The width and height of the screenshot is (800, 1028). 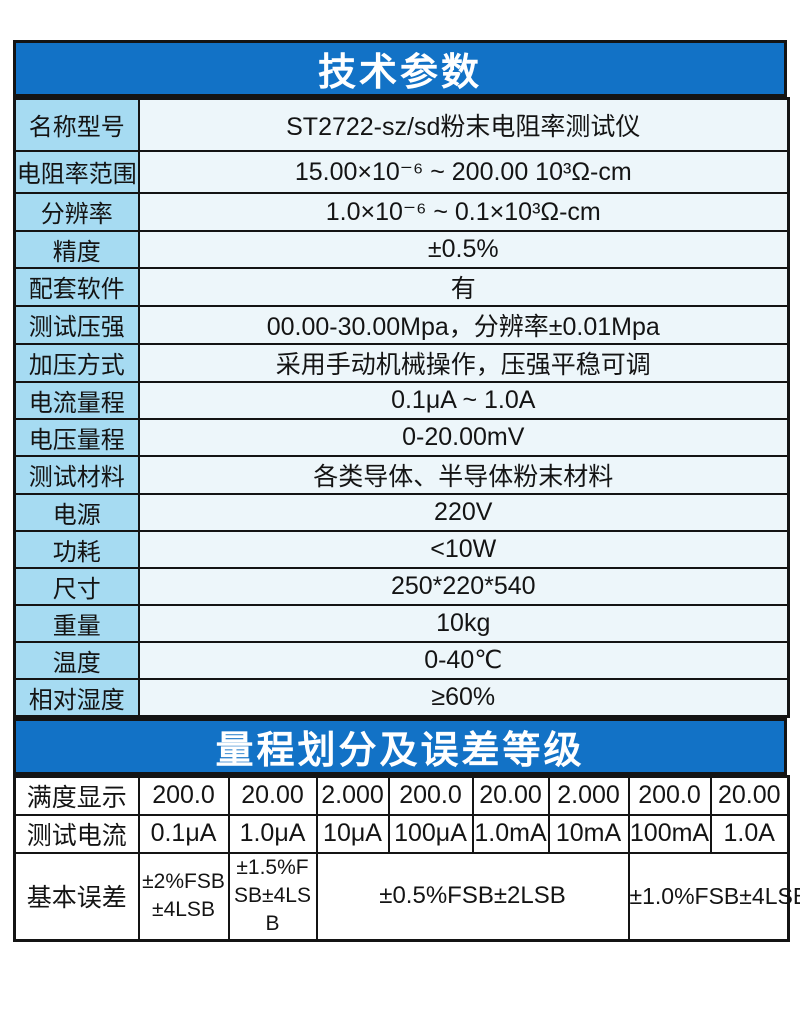 What do you see at coordinates (463, 124) in the screenshot?
I see `spec-value-cell: ST2722-sz/sd粉末电阻率测试仪` at bounding box center [463, 124].